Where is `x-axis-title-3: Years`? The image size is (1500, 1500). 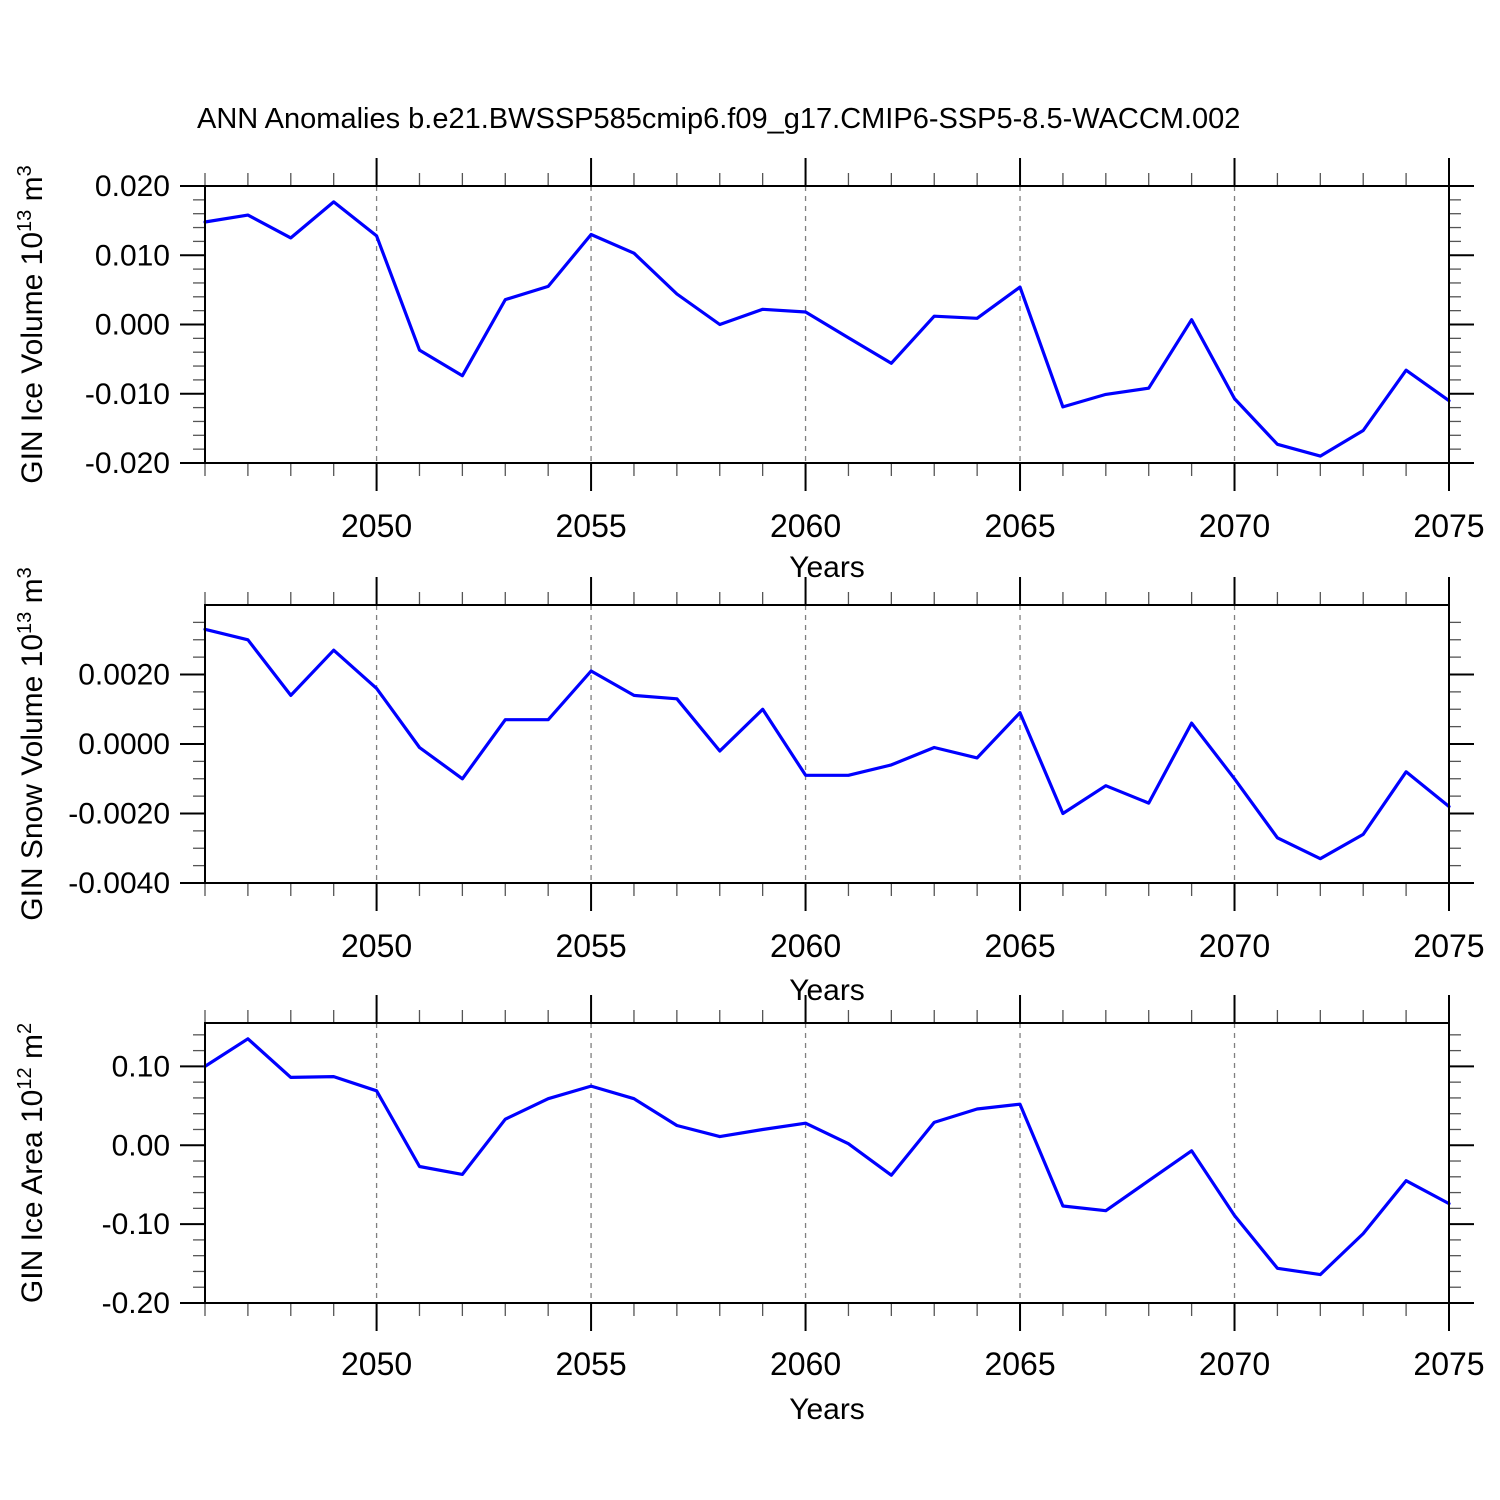 x-axis-title-3: Years is located at coordinates (827, 1409).